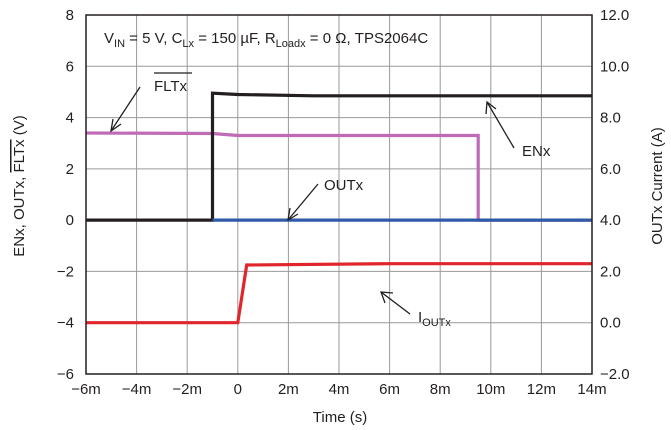 The width and height of the screenshot is (671, 430). I want to click on x-tick-label: 10m, so click(490, 389).